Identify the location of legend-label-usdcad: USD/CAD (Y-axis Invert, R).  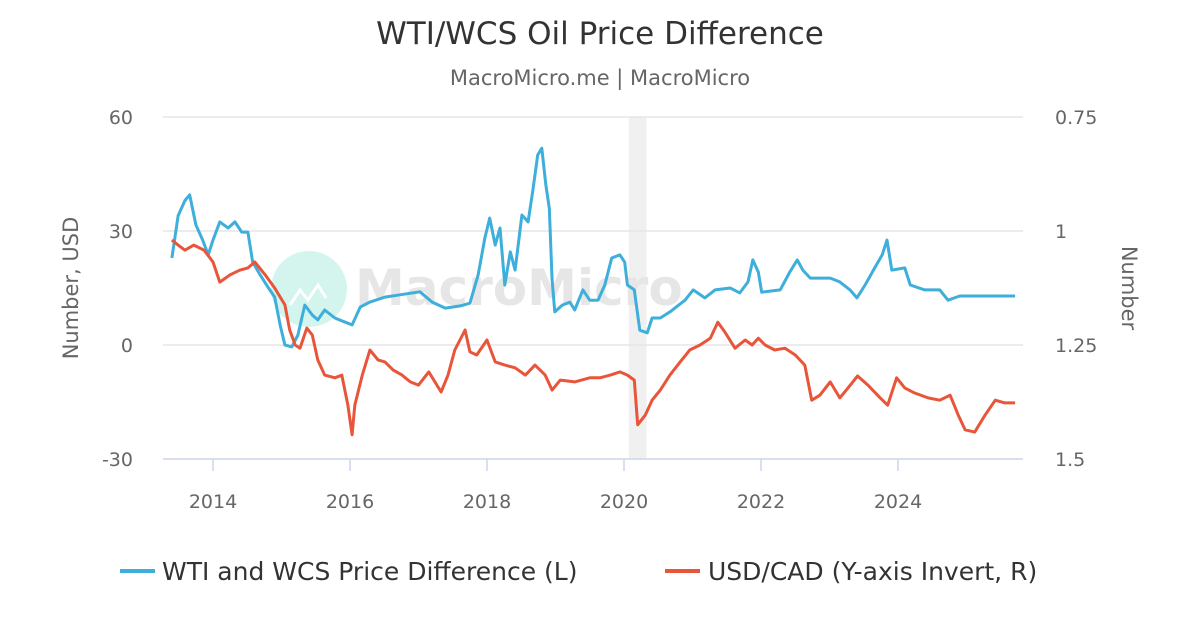
(872, 571).